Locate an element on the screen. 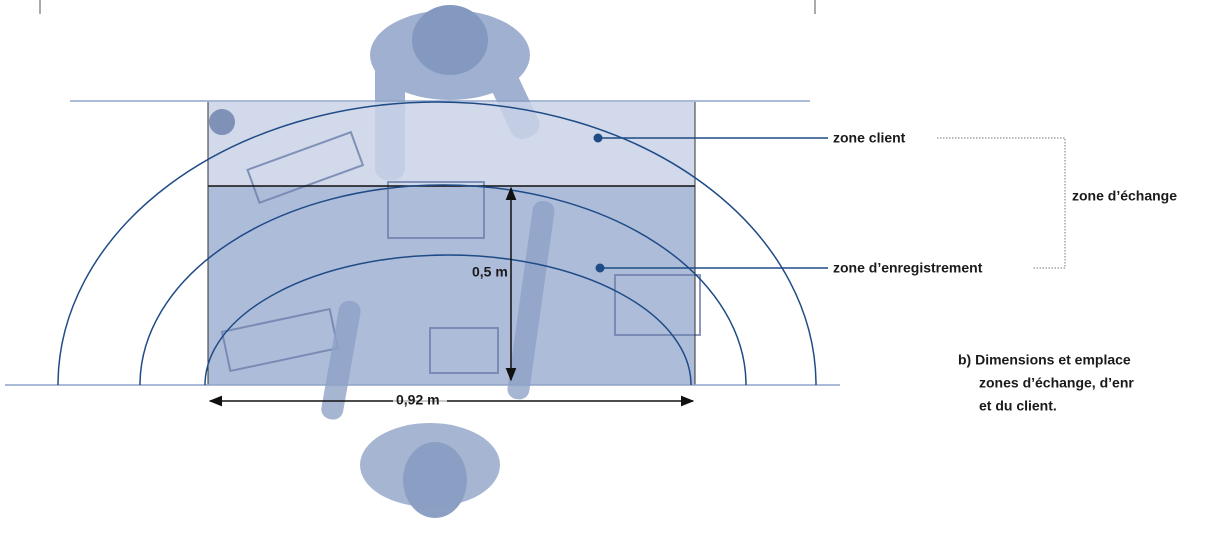  caption-line: et du client. is located at coordinates (1018, 406).